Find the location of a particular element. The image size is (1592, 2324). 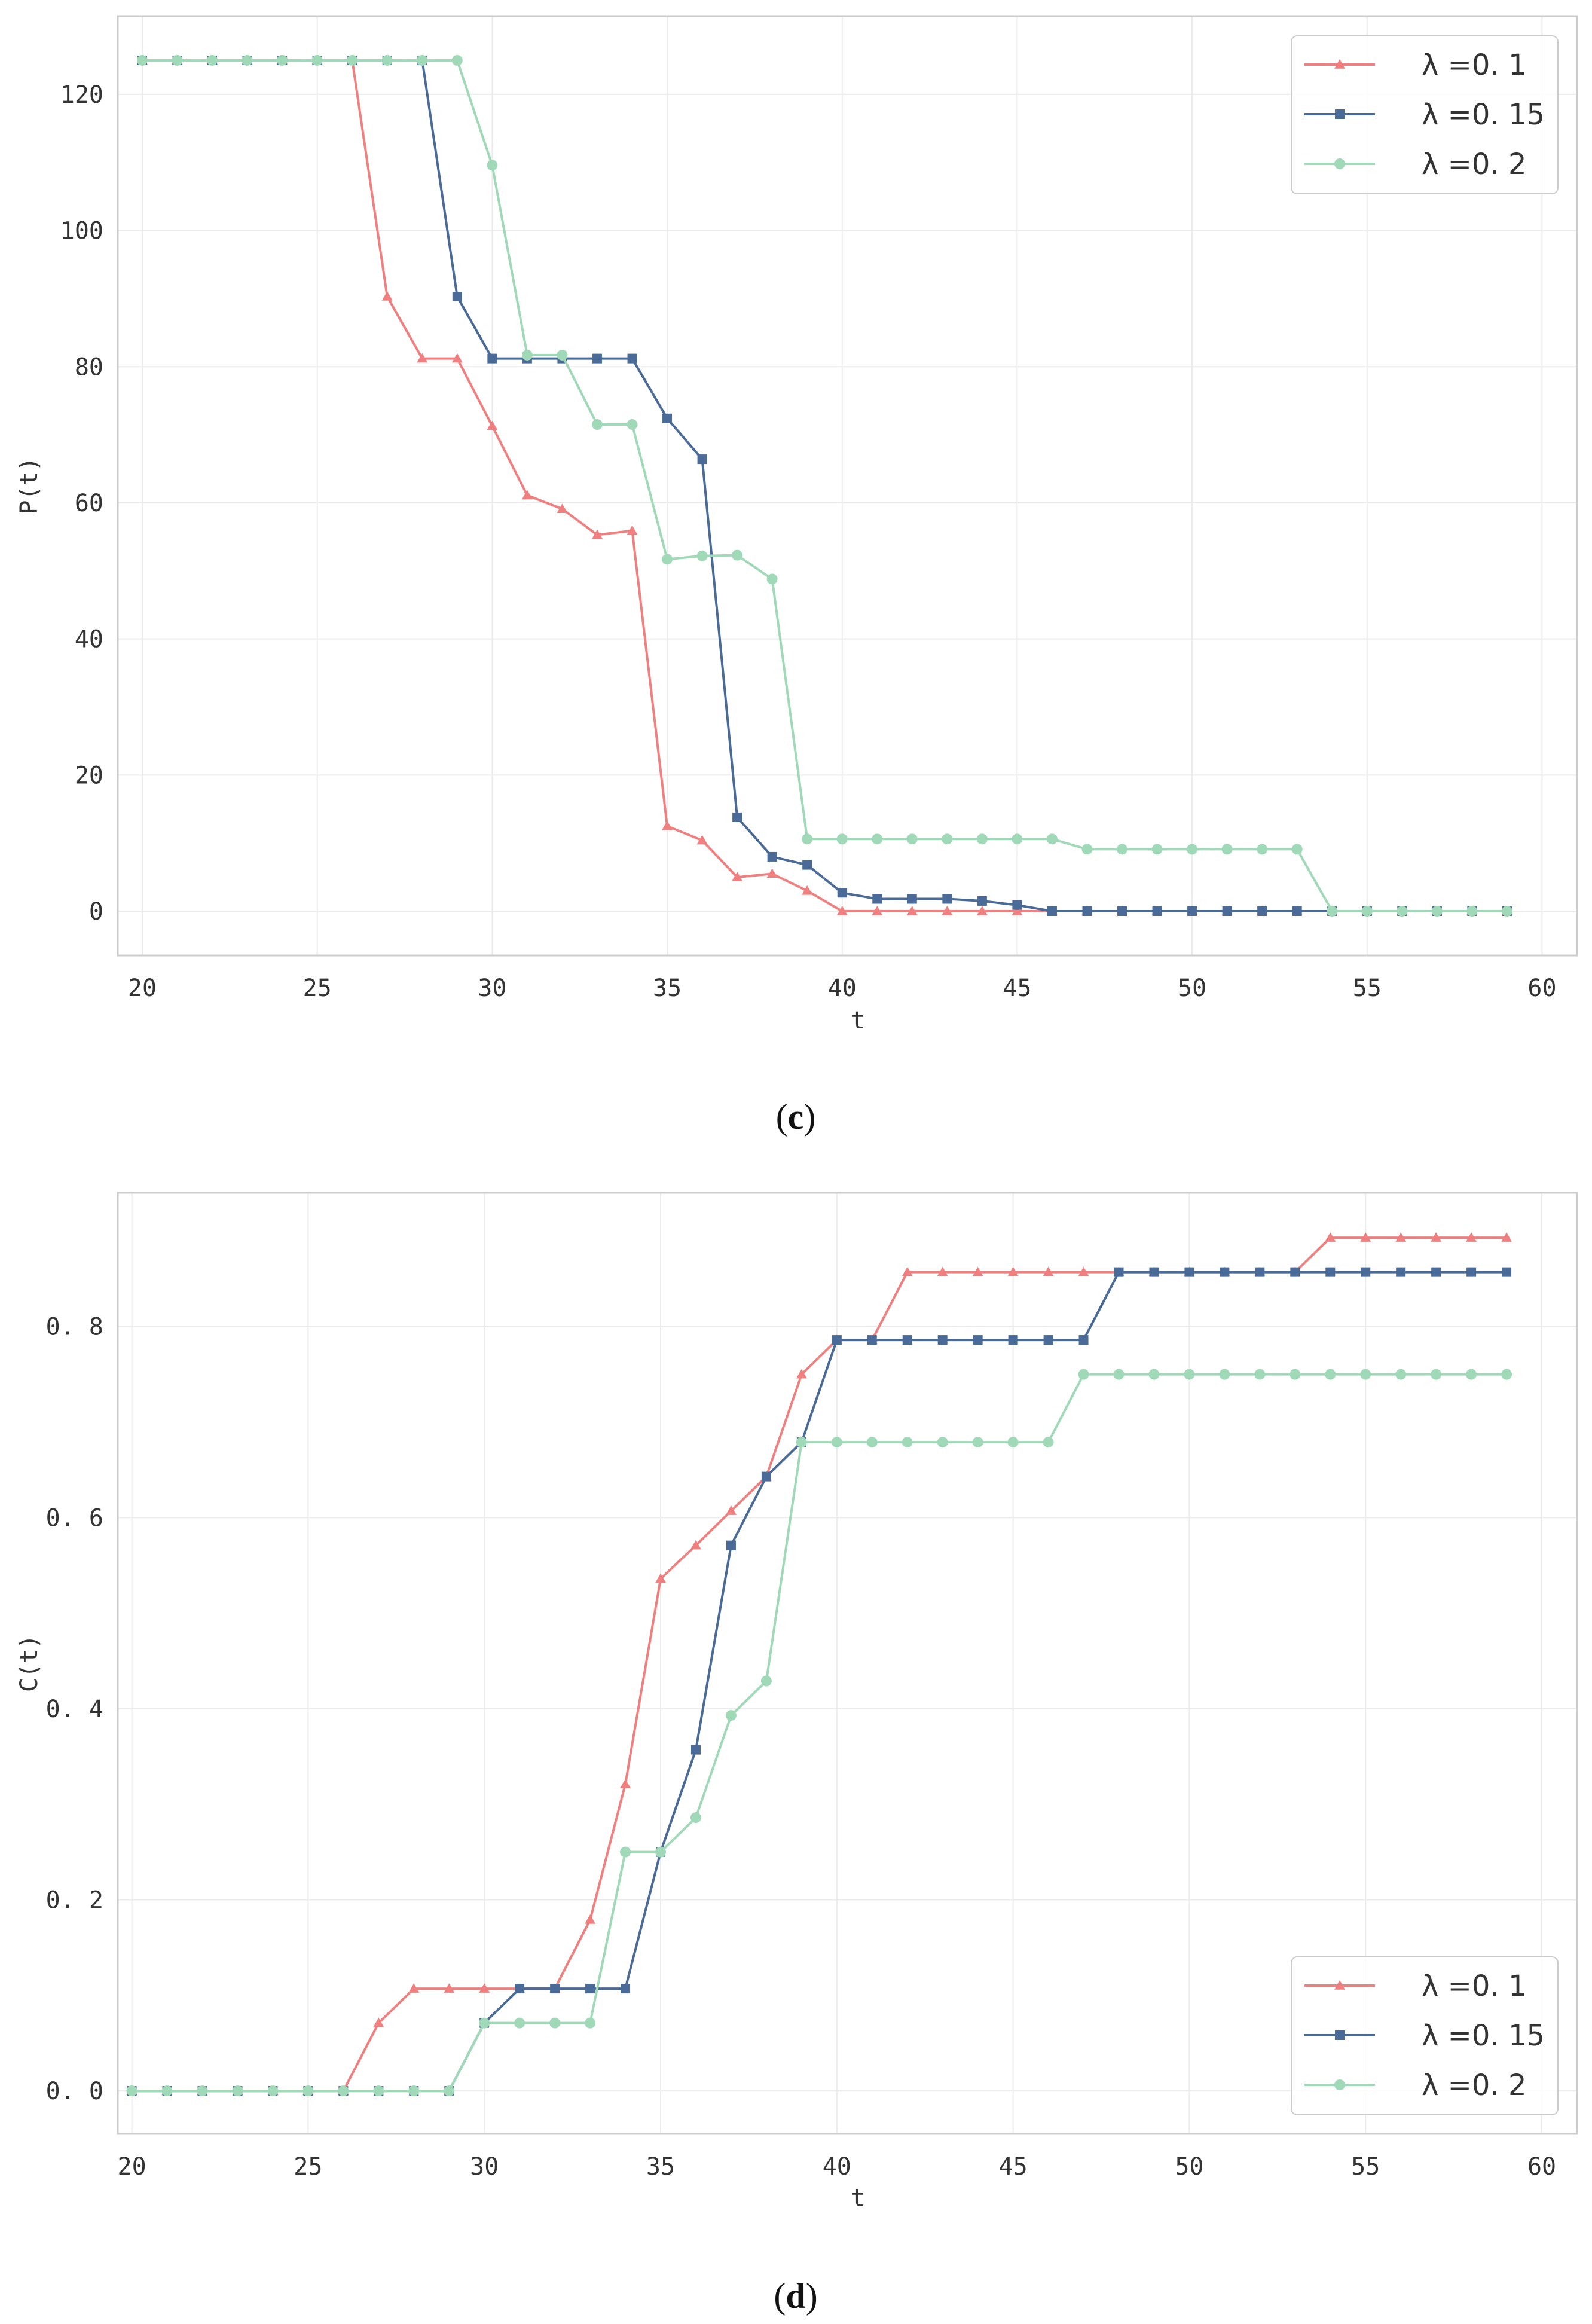

y-tick-label: 40 is located at coordinates (89, 639).